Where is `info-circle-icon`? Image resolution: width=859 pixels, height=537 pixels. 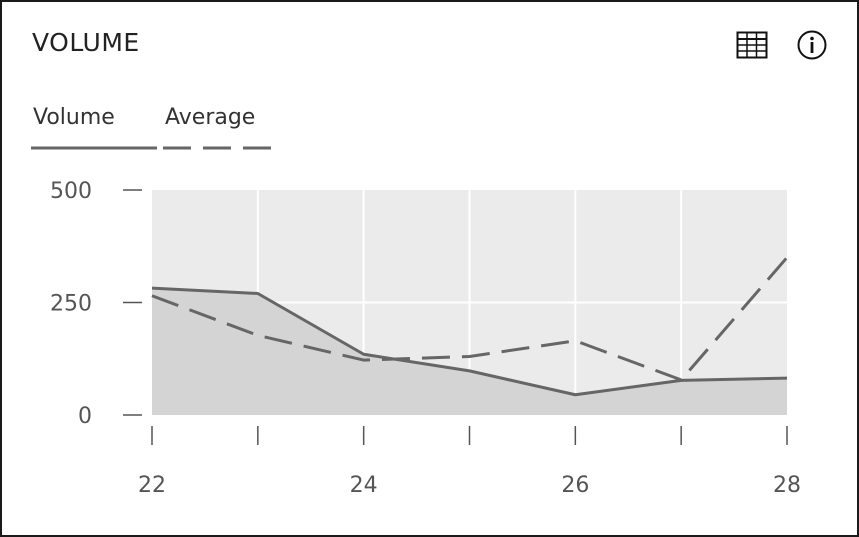
info-circle-icon is located at coordinates (812, 45).